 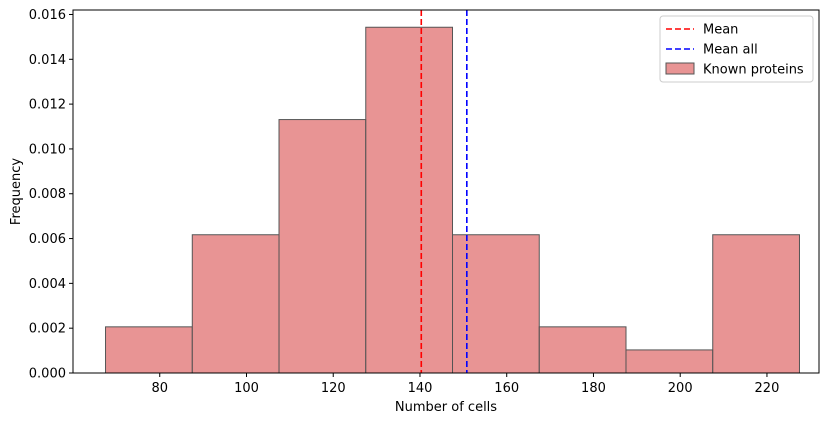 I want to click on x-tick-label: 160, so click(x=506, y=388).